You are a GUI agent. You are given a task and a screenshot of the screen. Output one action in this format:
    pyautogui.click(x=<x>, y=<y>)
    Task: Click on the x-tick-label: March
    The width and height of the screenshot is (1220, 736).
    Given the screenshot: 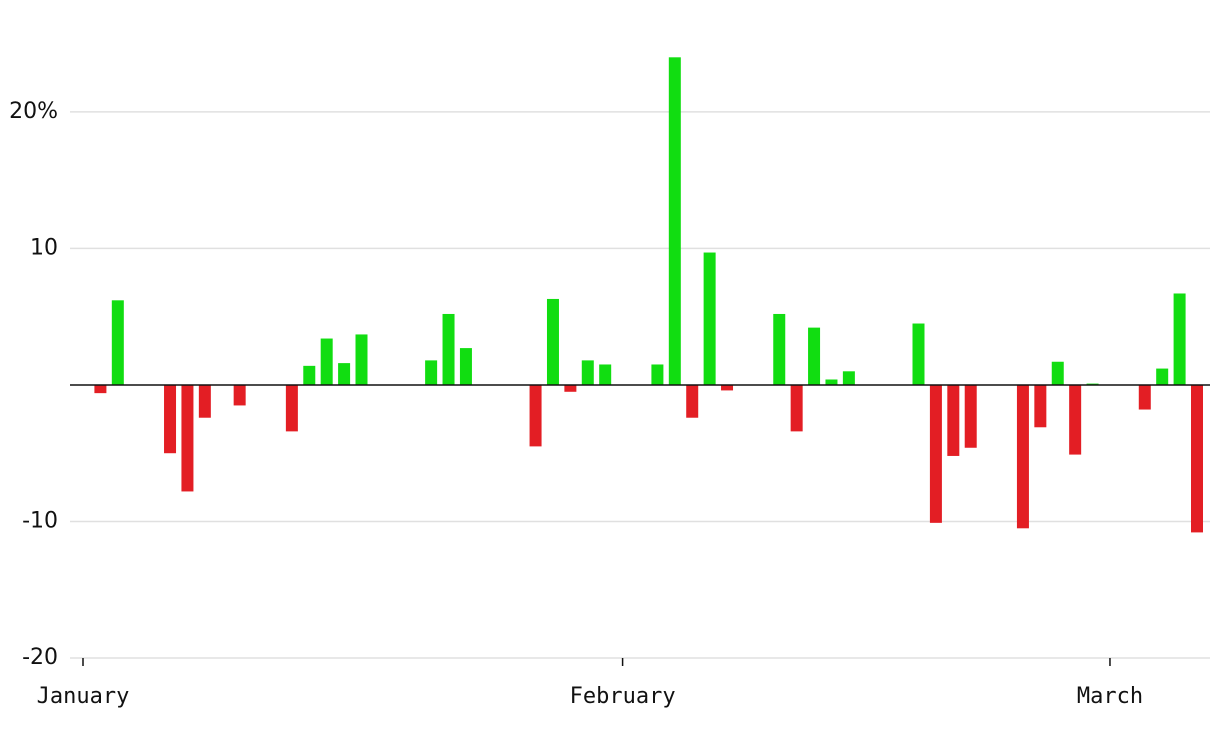 What is the action you would take?
    pyautogui.click(x=1110, y=696)
    